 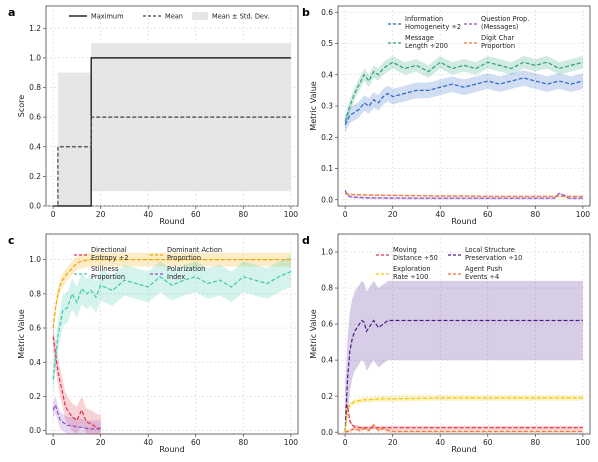 I want to click on legend-label-moving-distance: Moving Distance ÷50, so click(x=415, y=254).